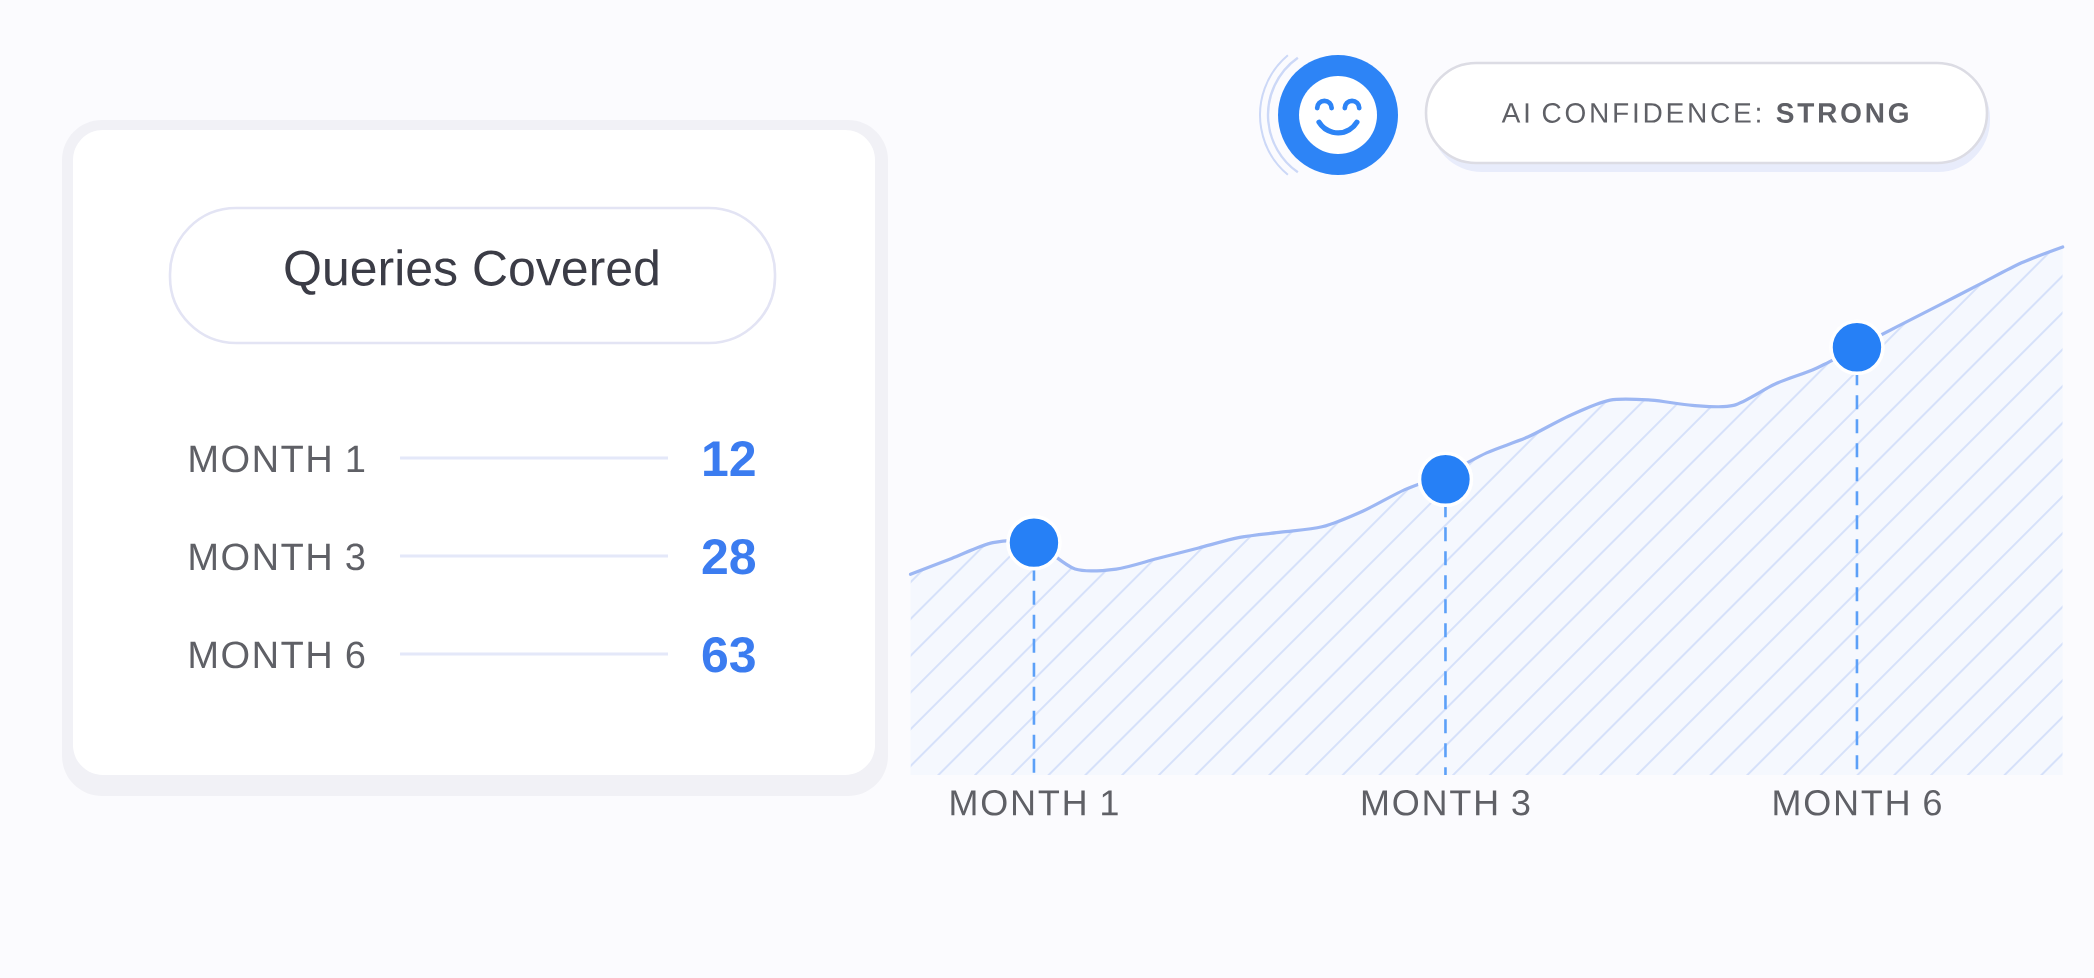  What do you see at coordinates (277, 459) in the screenshot?
I see `category-label: MONTH 1` at bounding box center [277, 459].